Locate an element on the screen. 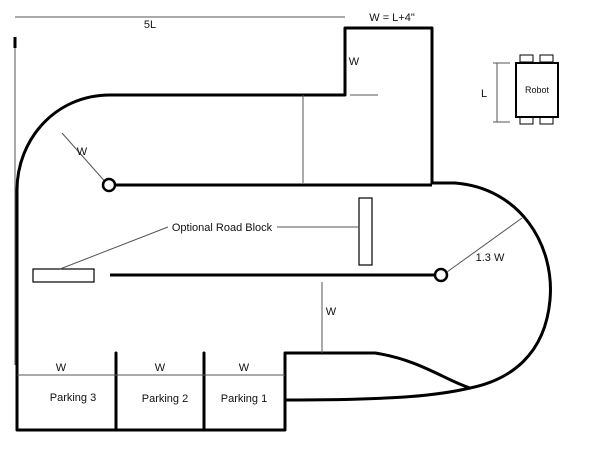 The width and height of the screenshot is (608, 451). label-w-parking1: W is located at coordinates (244, 368).